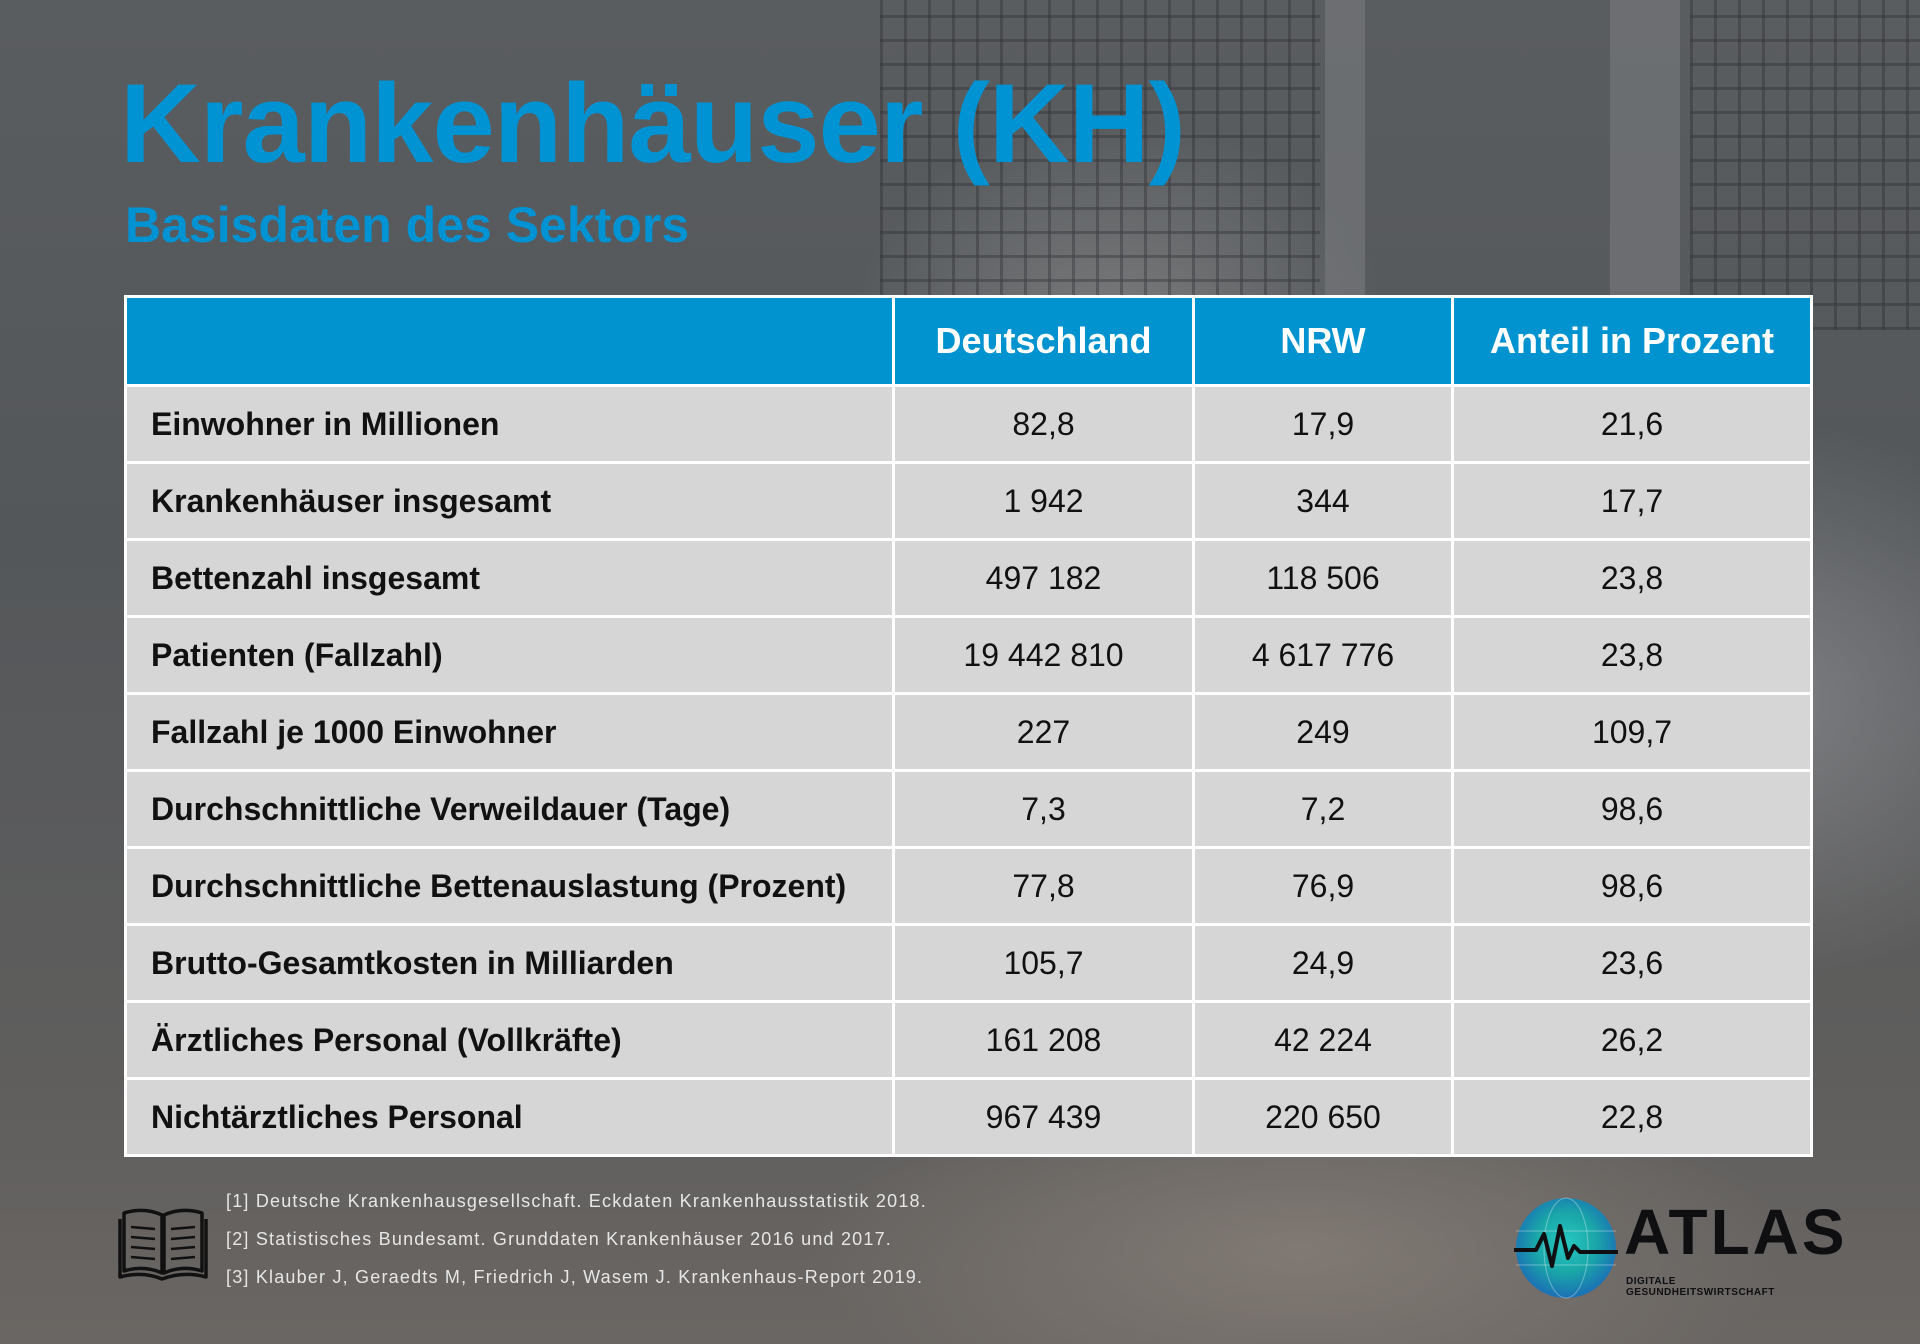  I want to click on cell-nrw: 17,9, so click(1323, 424).